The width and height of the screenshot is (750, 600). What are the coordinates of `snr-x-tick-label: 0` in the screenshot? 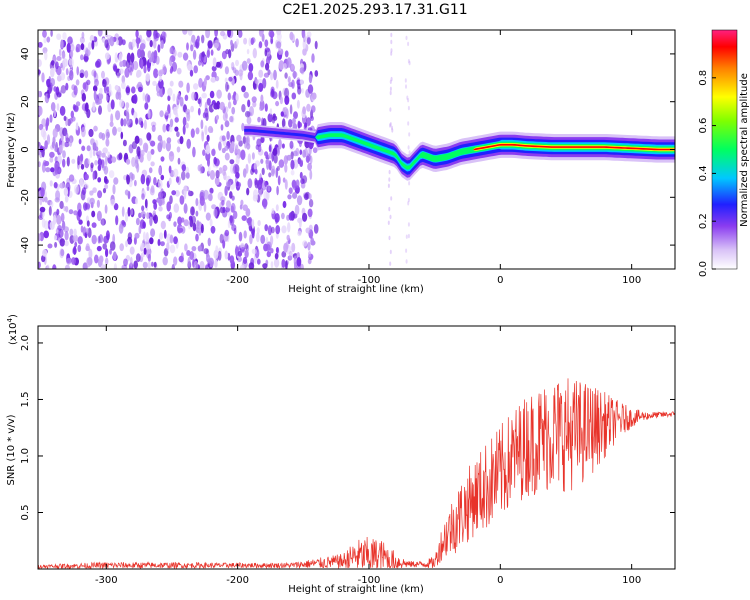 It's located at (500, 580).